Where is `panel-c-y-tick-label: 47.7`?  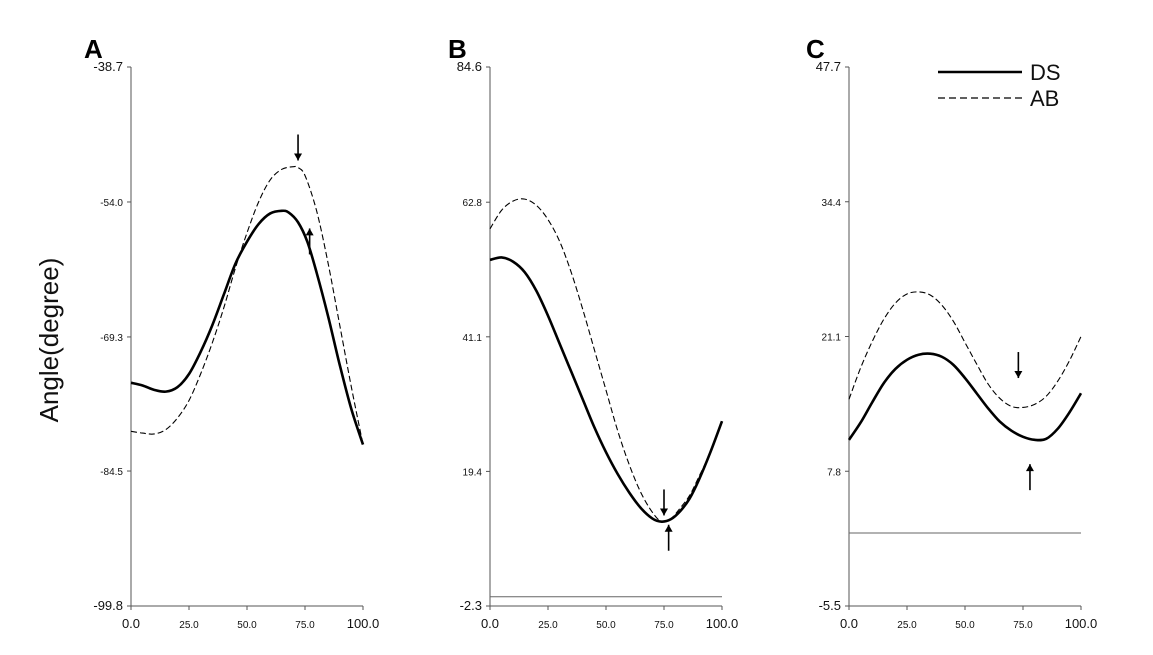 panel-c-y-tick-label: 47.7 is located at coordinates (828, 66).